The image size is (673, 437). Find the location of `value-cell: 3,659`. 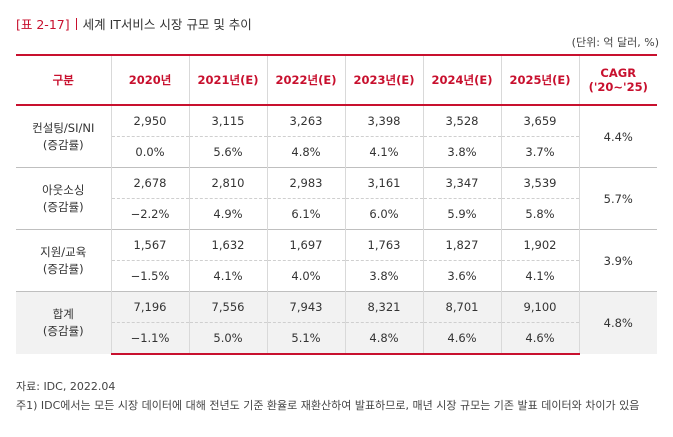

value-cell: 3,659 is located at coordinates (539, 120).